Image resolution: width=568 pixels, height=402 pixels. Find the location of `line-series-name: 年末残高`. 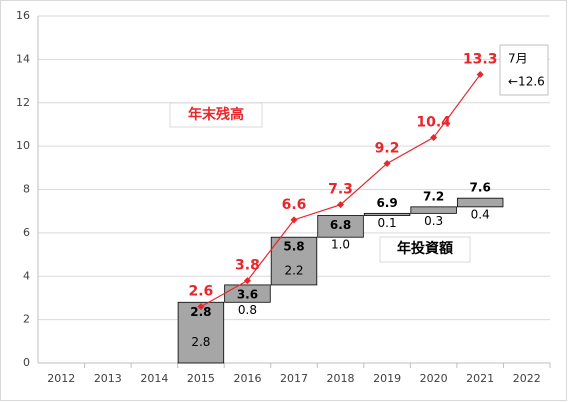

line-series-name: 年末残高 is located at coordinates (216, 114).